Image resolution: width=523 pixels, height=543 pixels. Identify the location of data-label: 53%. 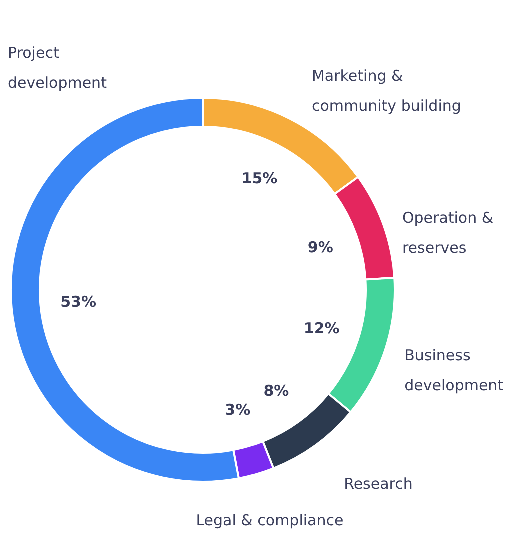
(78, 301).